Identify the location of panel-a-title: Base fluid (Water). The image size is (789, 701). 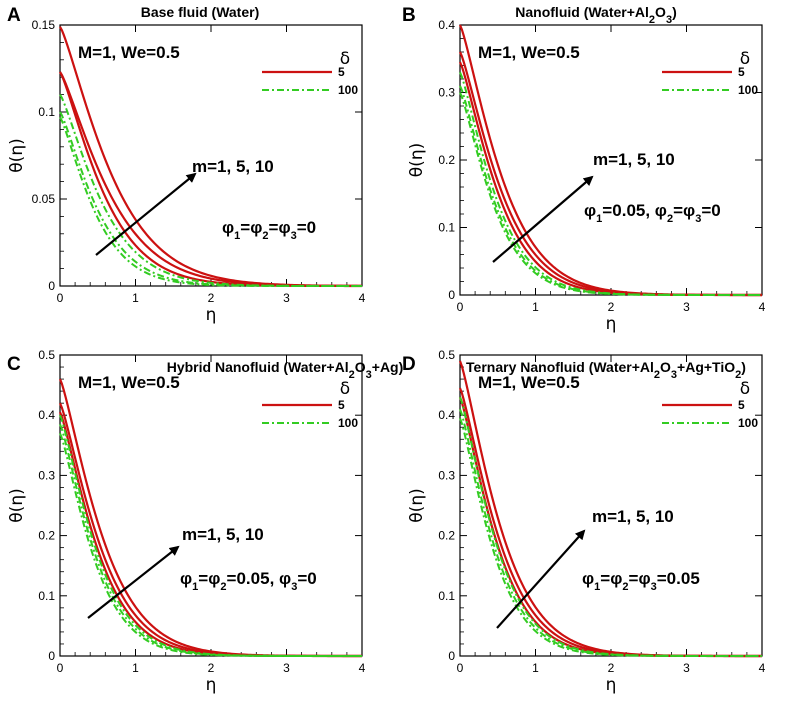
(200, 12).